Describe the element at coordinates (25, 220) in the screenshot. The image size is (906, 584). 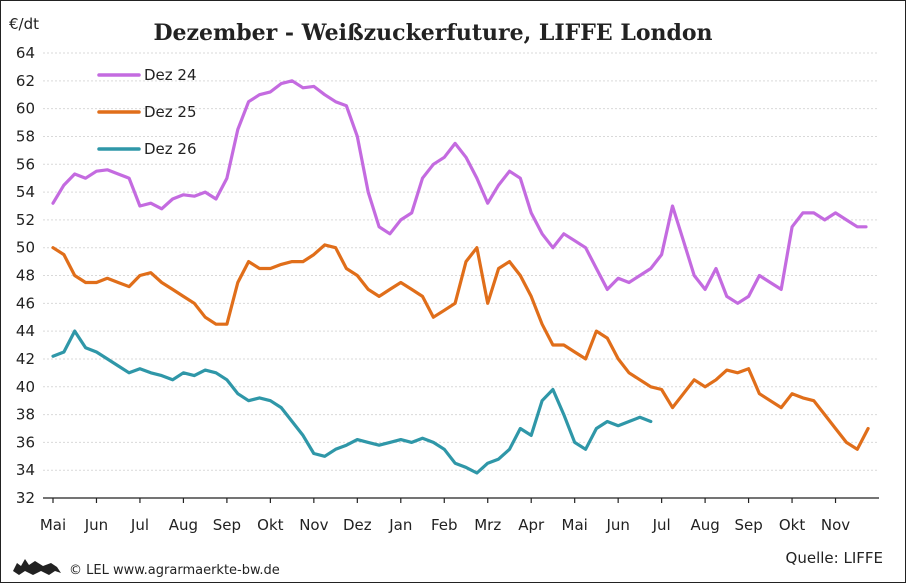
I see `y-tick-label: 52` at that location.